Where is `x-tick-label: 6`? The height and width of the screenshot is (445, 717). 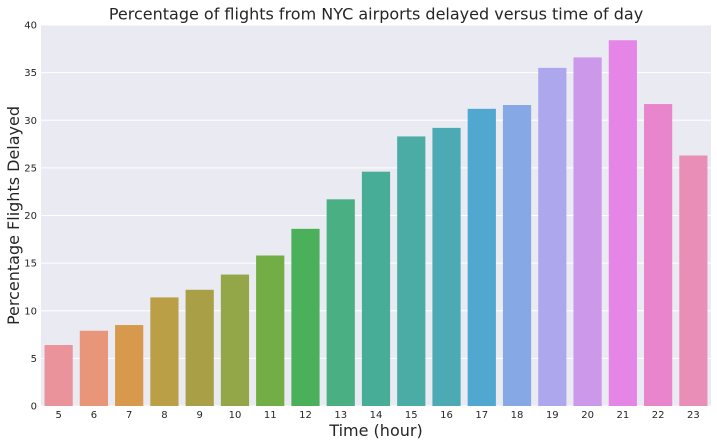
x-tick-label: 6 is located at coordinates (94, 415).